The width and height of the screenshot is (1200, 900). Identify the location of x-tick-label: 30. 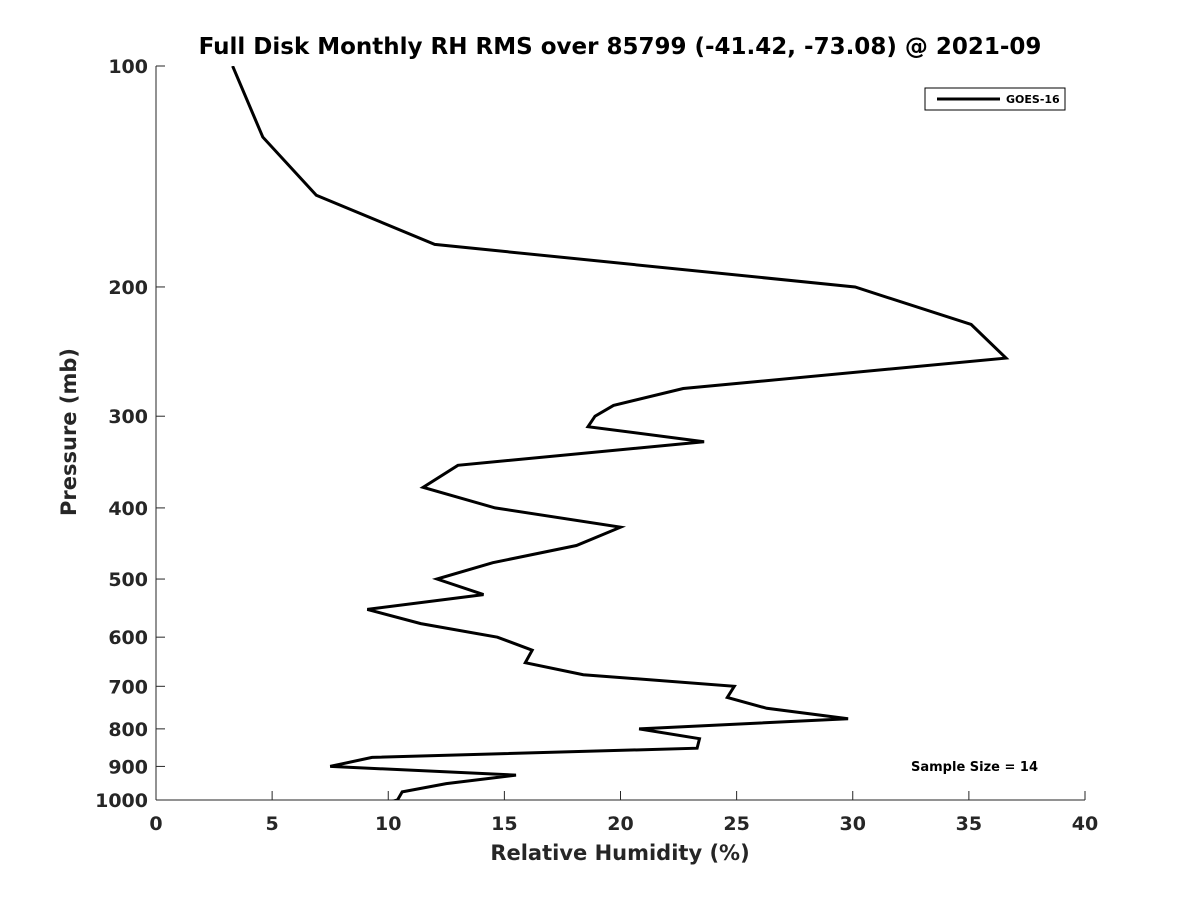
(853, 824).